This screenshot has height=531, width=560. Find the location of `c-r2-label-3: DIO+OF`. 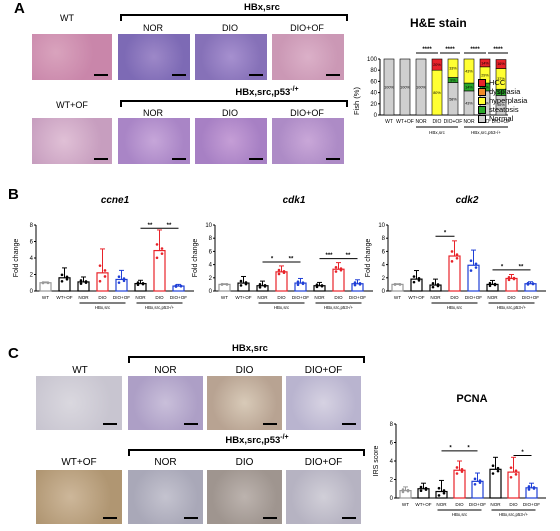

c-r2-label-3: DIO+OF is located at coordinates (323, 462).